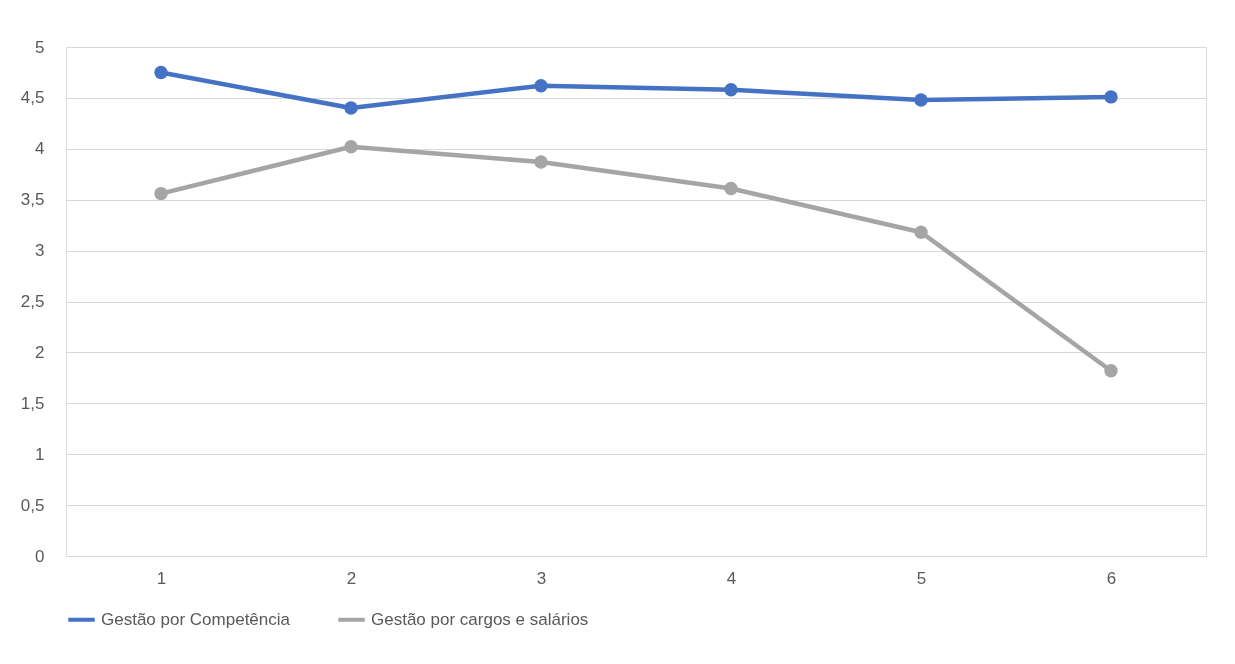  Describe the element at coordinates (40, 47) in the screenshot. I see `y-tick-label: 5` at that location.